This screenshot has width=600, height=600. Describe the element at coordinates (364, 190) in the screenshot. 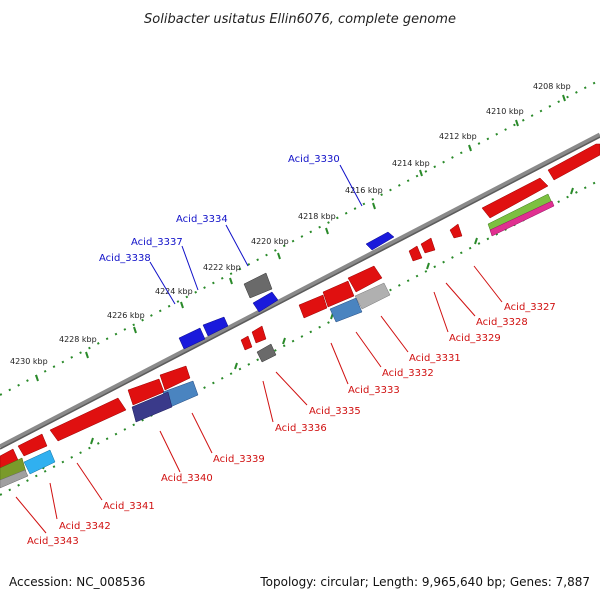

I see `tick-label: 4216 kbp` at that location.